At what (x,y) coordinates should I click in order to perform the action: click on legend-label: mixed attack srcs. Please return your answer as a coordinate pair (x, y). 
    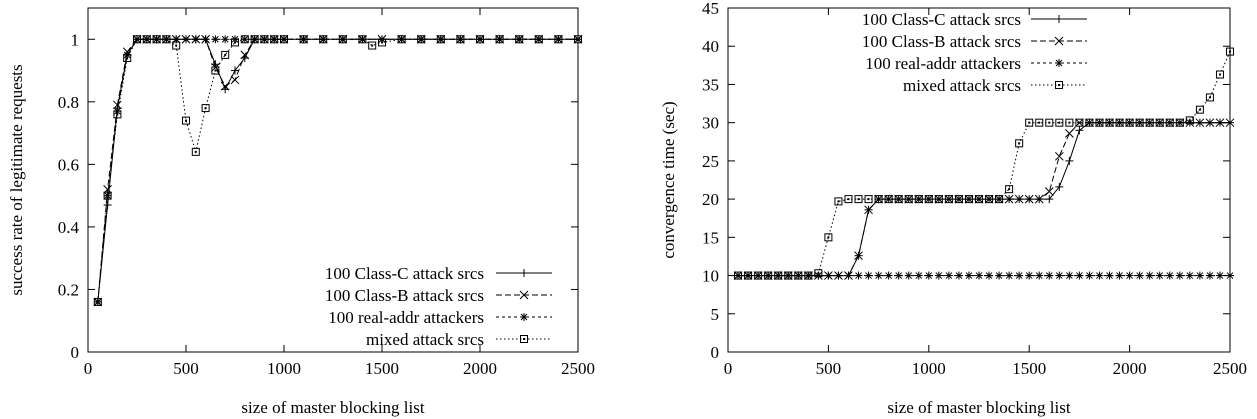
    Looking at the image, I should click on (962, 85).